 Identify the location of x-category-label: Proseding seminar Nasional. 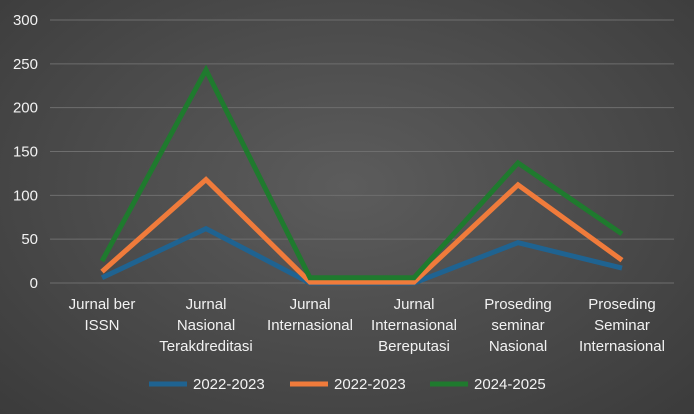
(518, 325).